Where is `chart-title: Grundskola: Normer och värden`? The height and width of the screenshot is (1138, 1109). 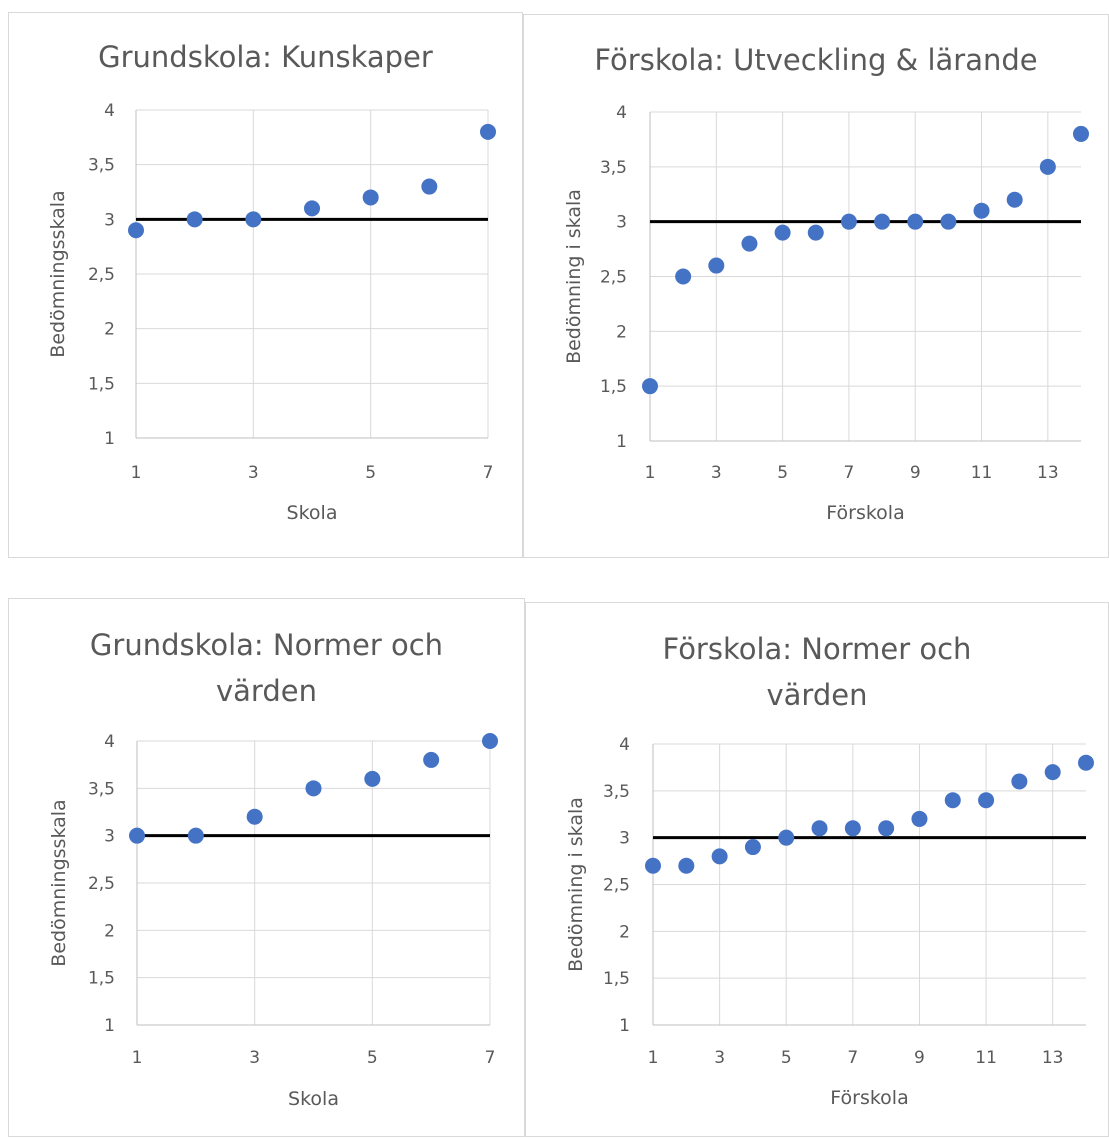 chart-title: Grundskola: Normer och värden is located at coordinates (266, 668).